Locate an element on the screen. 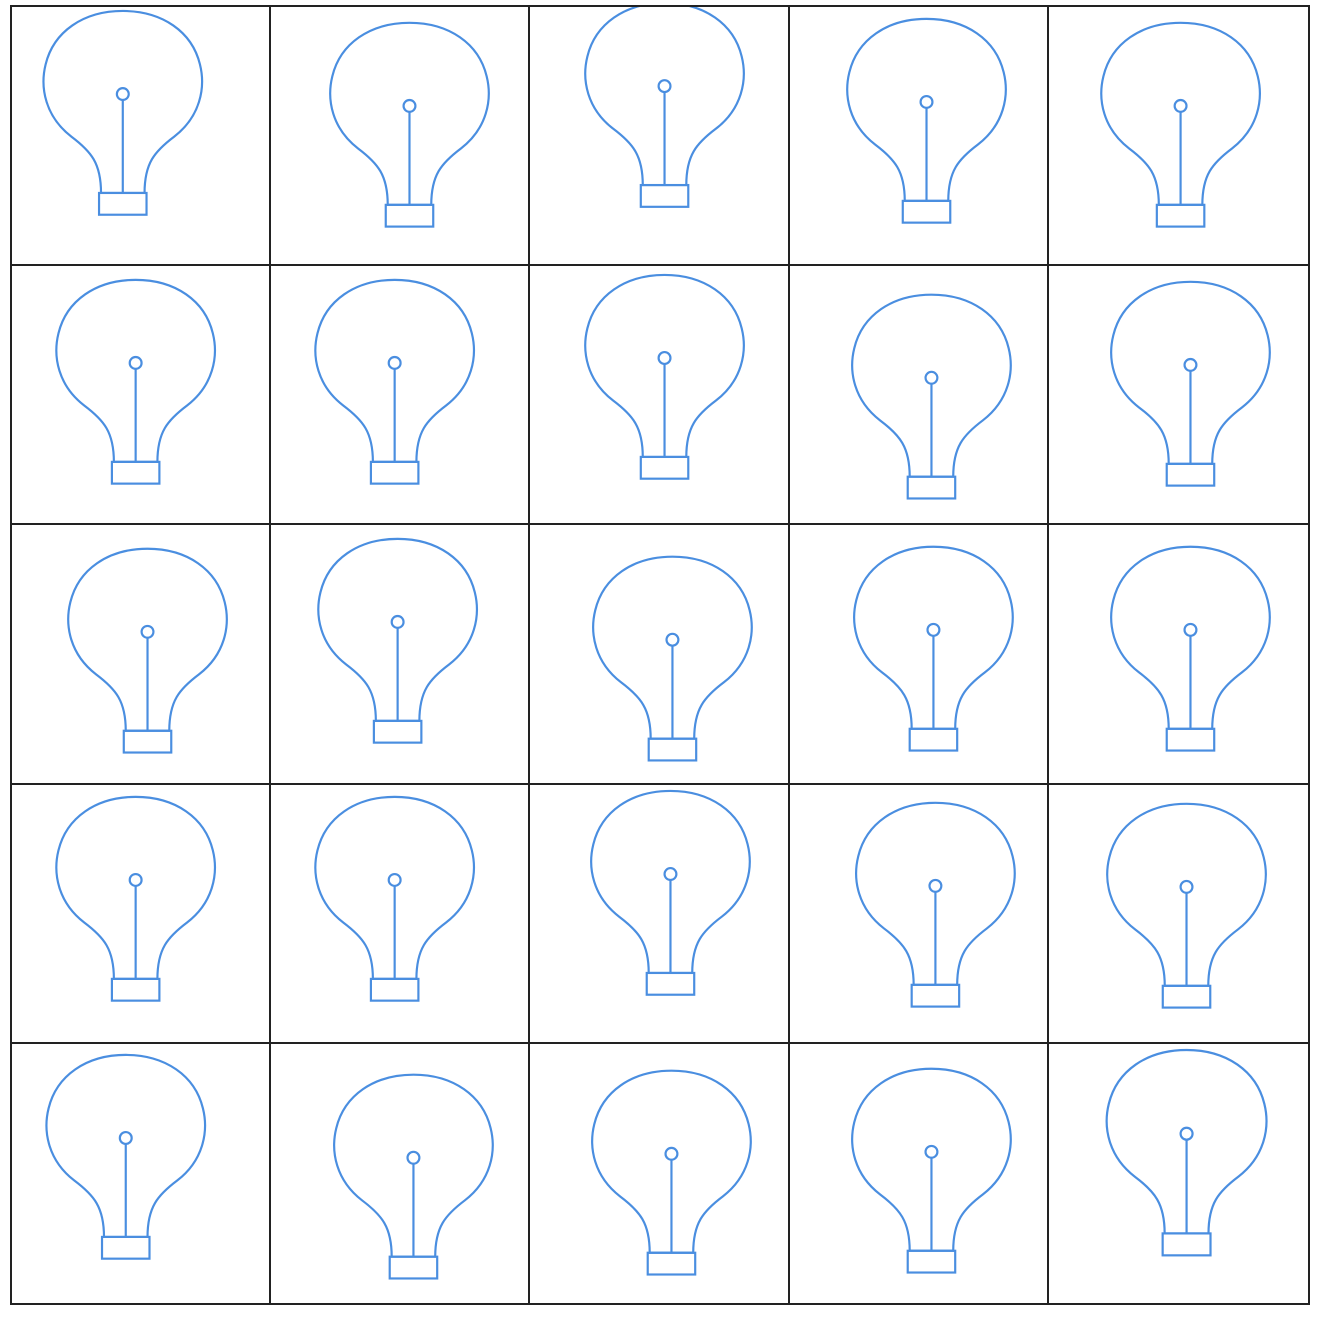  grid-cell-r5-c3 is located at coordinates (660, 1173).